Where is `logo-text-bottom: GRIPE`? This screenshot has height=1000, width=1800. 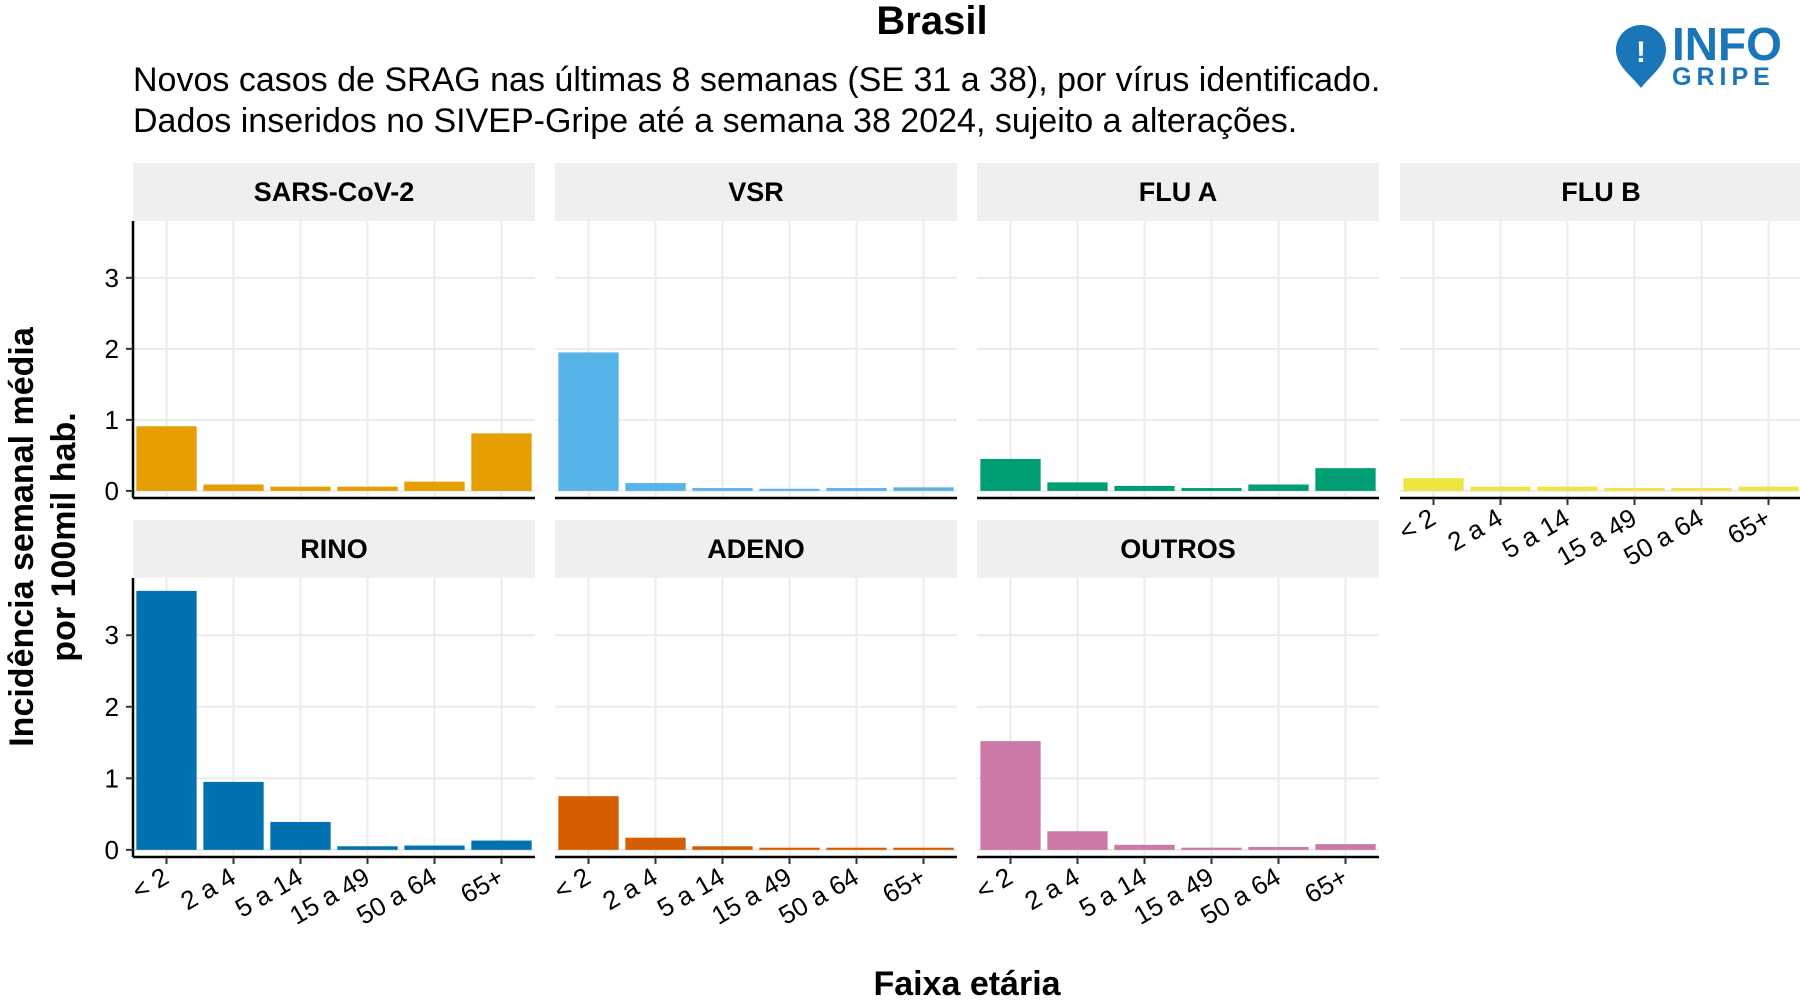
logo-text-bottom: GRIPE is located at coordinates (1723, 77).